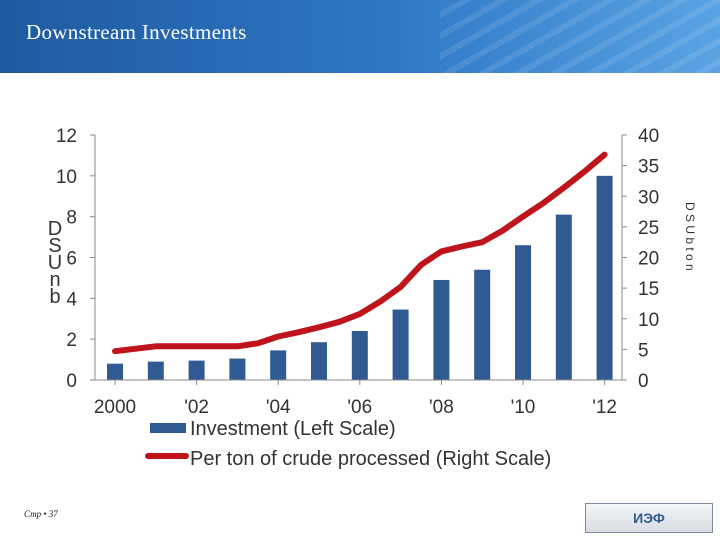 The image size is (720, 540). What do you see at coordinates (55, 263) in the screenshot?
I see `y-axis-label-left: U` at bounding box center [55, 263].